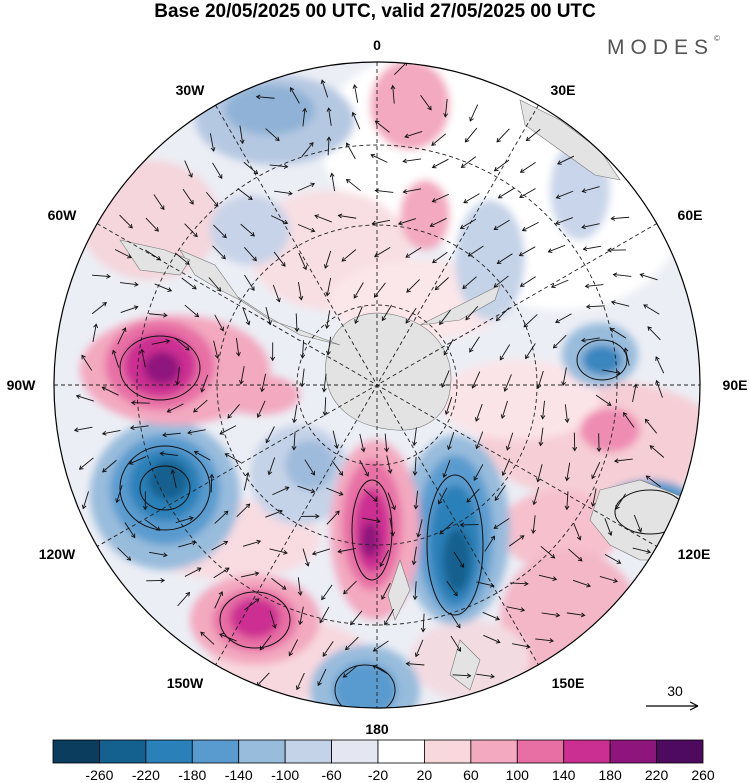 This screenshot has height=783, width=750. I want to click on colorbar-swatch, so click(680, 751).